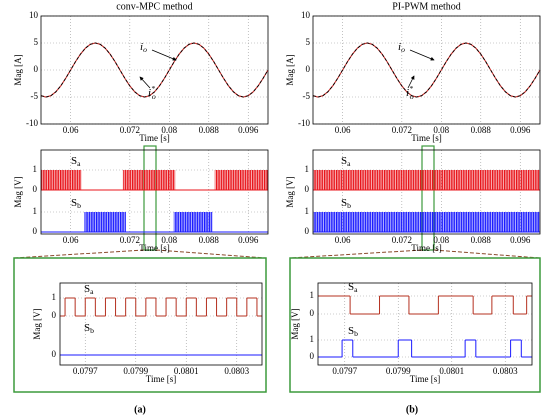  I want to click on y-tick-label: -10, so click(32, 123).